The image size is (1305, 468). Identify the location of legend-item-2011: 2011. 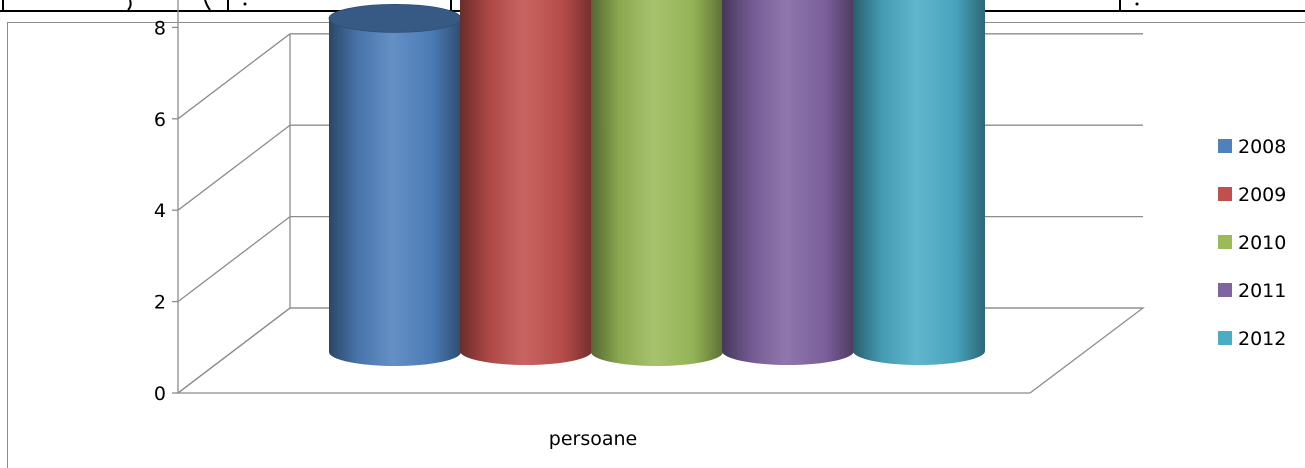
(1252, 291).